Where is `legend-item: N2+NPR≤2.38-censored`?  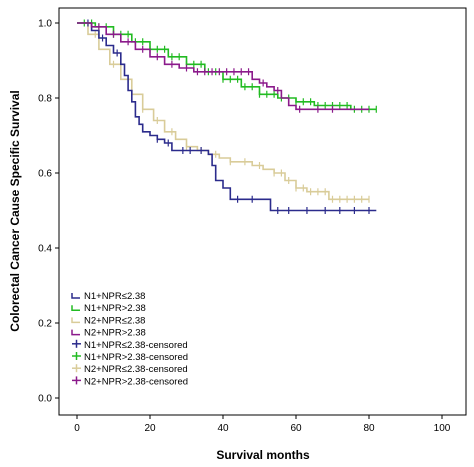 legend-item: N2+NPR≤2.38-censored is located at coordinates (130, 369).